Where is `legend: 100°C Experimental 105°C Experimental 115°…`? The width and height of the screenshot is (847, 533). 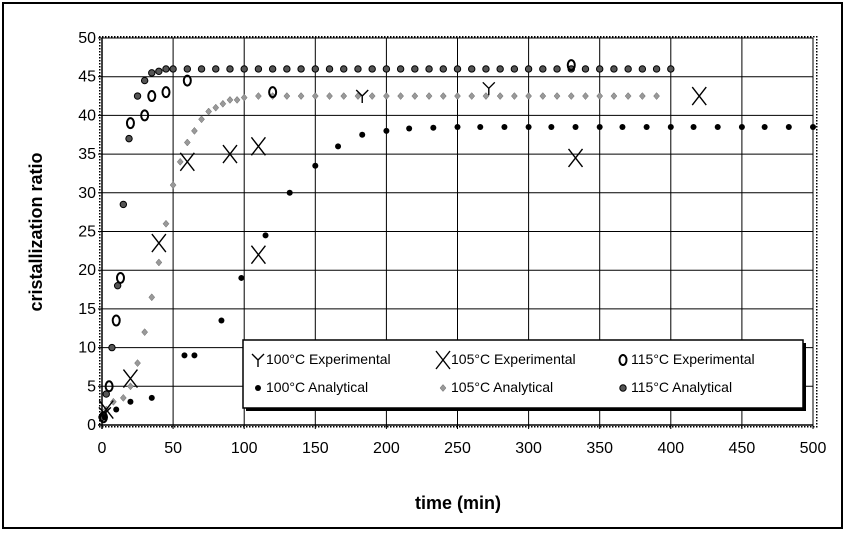
legend: 100°C Experimental 105°C Experimental 115°… is located at coordinates (524, 375).